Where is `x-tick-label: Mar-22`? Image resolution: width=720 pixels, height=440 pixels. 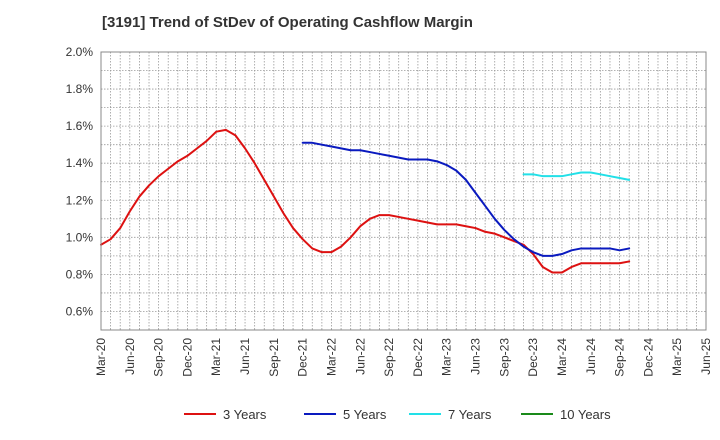 x-tick-label: Mar-22 is located at coordinates (331, 357).